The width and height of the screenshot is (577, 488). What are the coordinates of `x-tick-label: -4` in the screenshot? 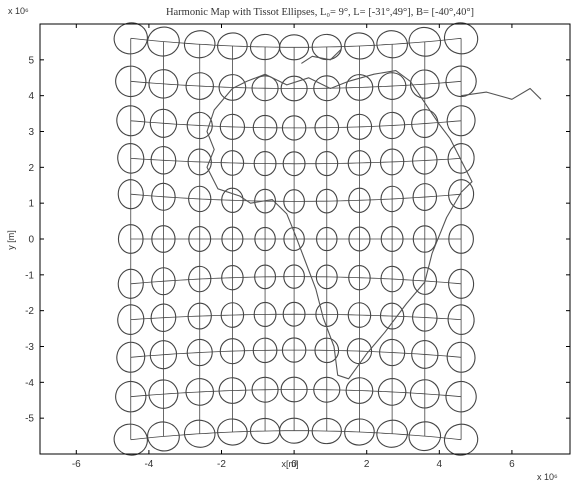 It's located at (148, 464).